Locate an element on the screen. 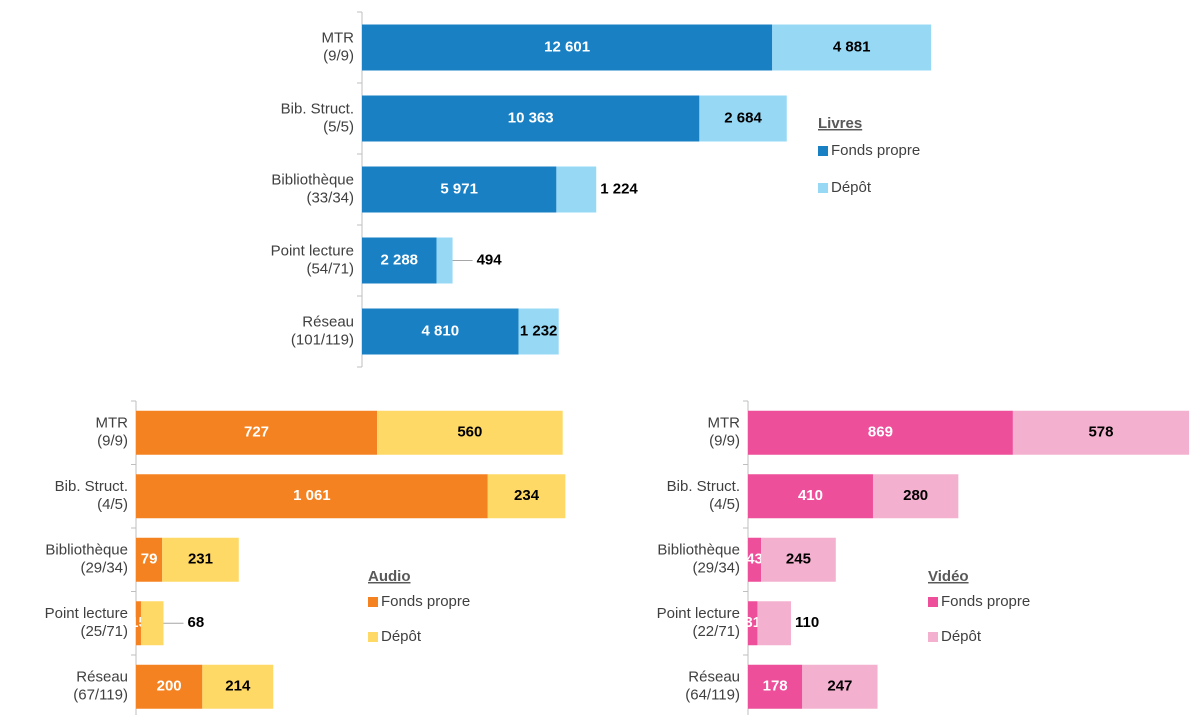 The width and height of the screenshot is (1190, 715). category-note: (67/119) is located at coordinates (100, 695).